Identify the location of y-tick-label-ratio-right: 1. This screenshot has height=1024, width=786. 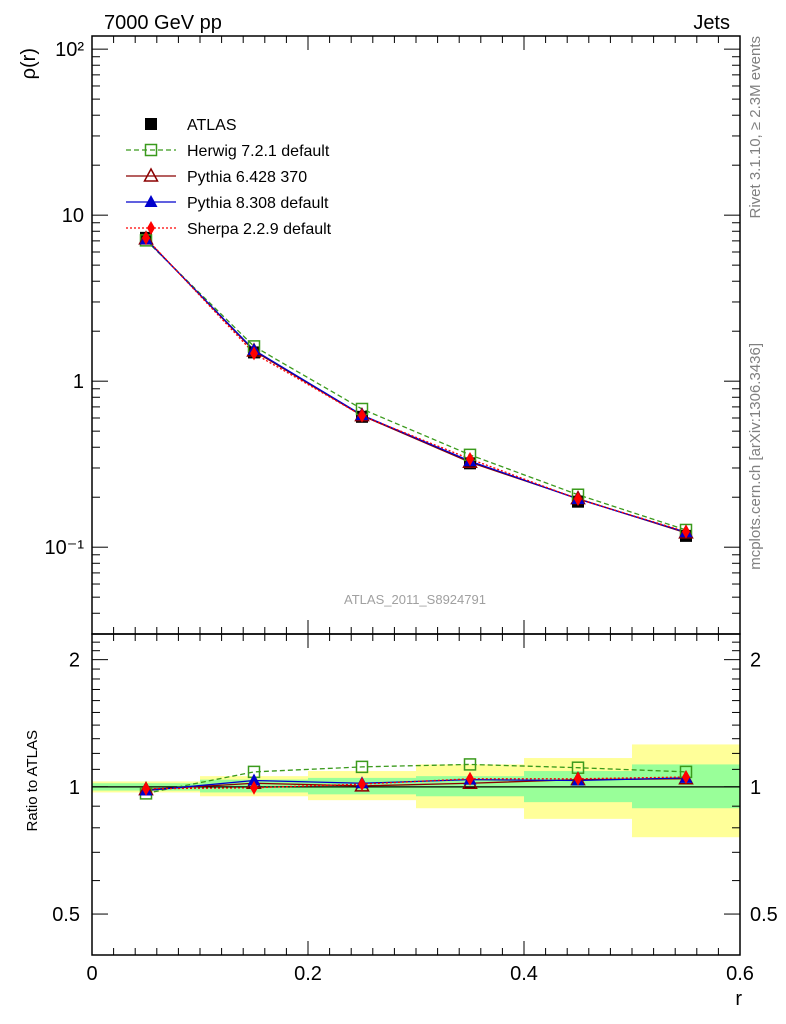
(755, 788).